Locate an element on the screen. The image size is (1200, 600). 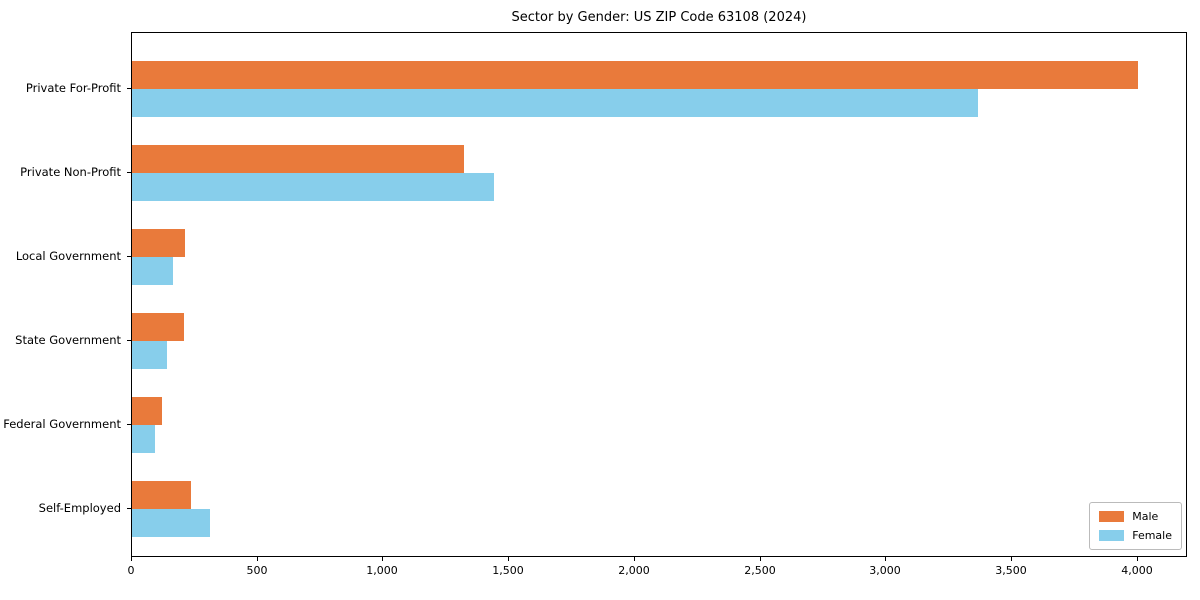
category-label: Private Non-Profit is located at coordinates (70, 172).